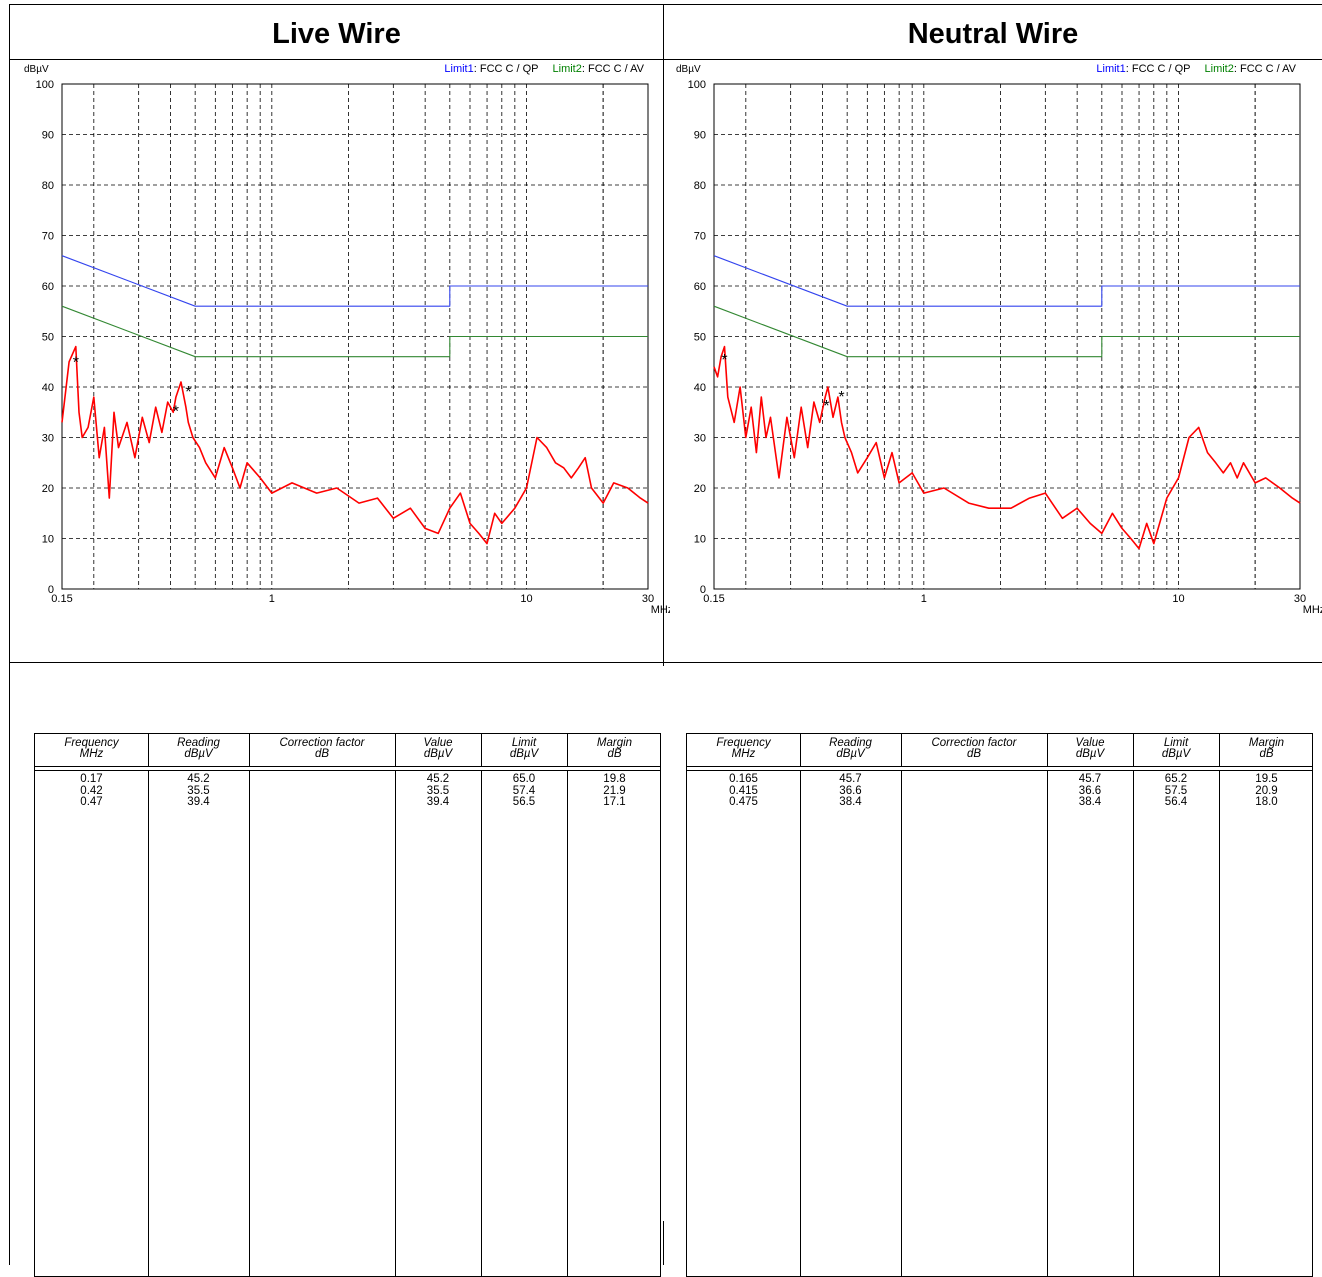 The image size is (1322, 1277). What do you see at coordinates (322, 748) in the screenshot?
I see `column-header: Correction factor dB` at bounding box center [322, 748].